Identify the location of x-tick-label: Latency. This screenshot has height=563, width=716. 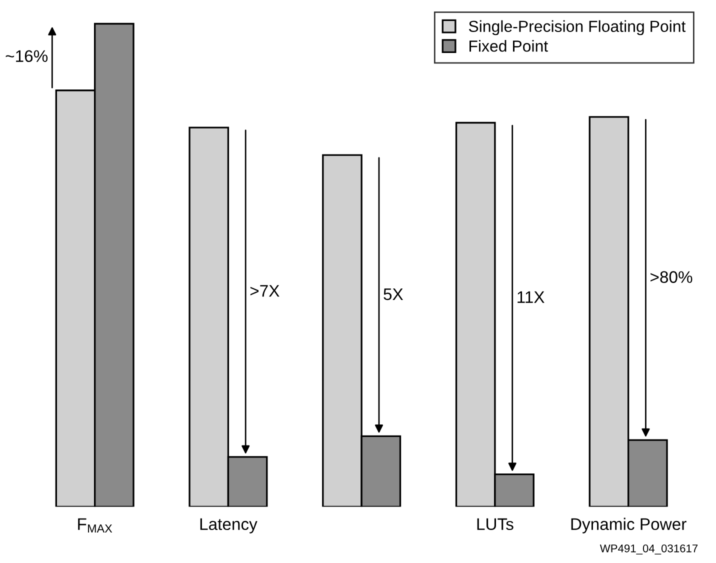
(229, 526).